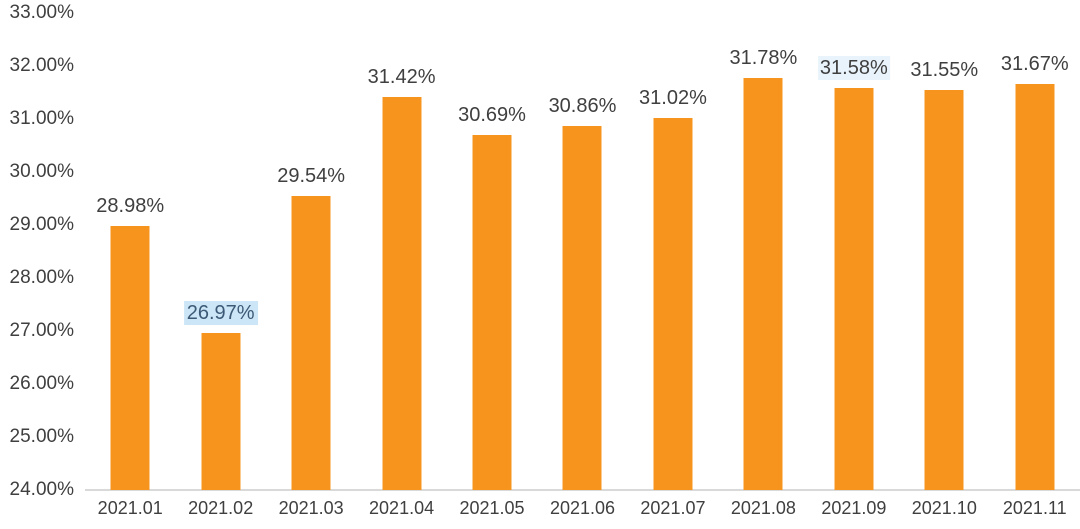 The width and height of the screenshot is (1080, 529). Describe the element at coordinates (220, 312) in the screenshot. I see `bar-value-label: 26.97%` at that location.